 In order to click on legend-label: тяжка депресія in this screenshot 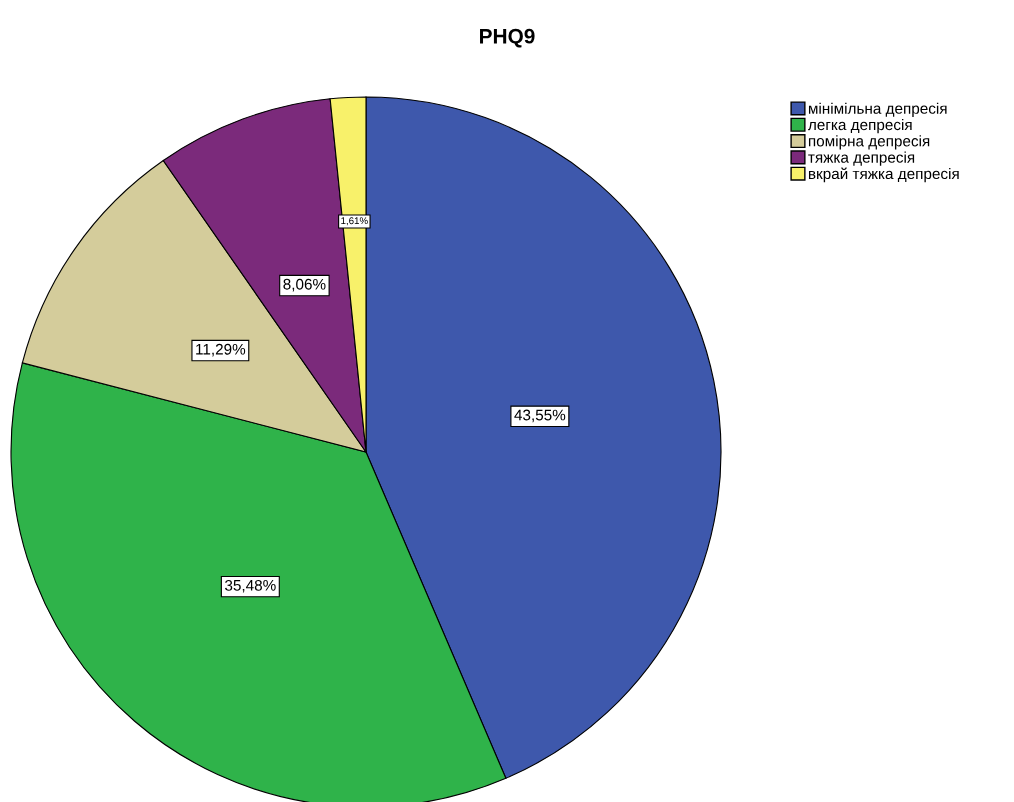, I will do `click(861, 158)`.